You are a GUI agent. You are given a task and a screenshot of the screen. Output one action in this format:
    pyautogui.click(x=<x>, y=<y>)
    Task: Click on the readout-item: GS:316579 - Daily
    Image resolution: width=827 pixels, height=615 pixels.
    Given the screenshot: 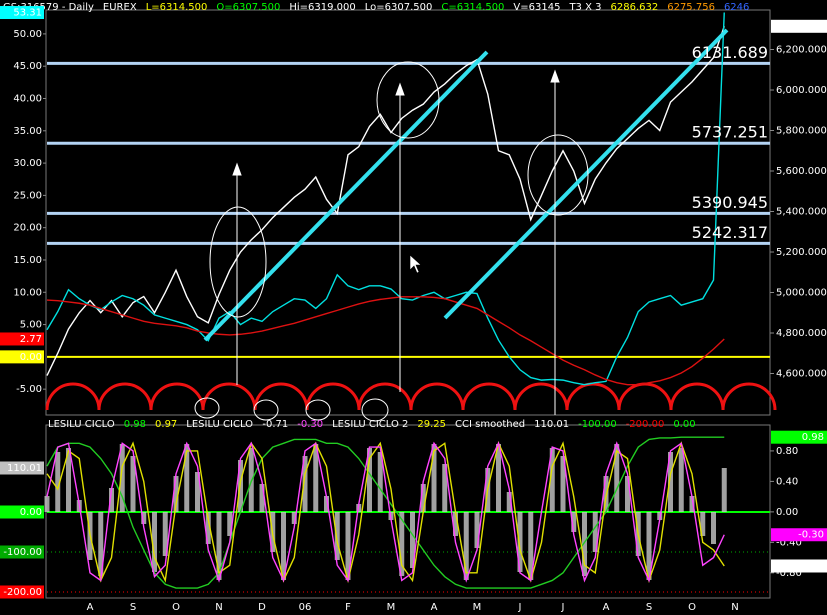 What is the action you would take?
    pyautogui.click(x=48, y=7)
    